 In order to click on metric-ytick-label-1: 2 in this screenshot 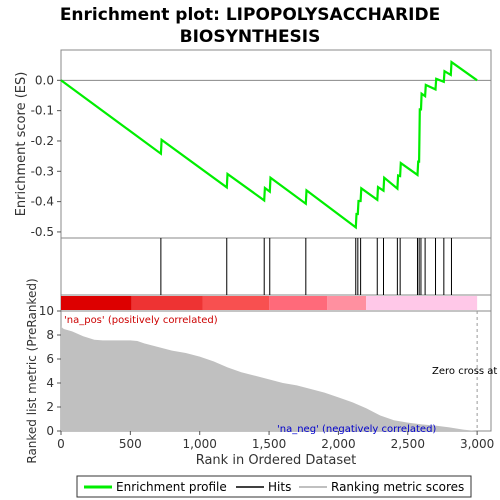, I will do `click(50, 407)`.